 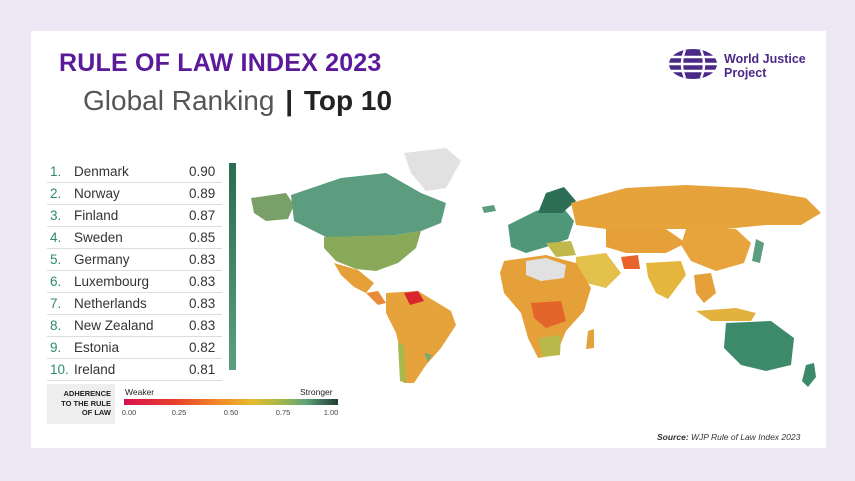 What do you see at coordinates (705, 288) in the screenshot?
I see `southeast-asia-region` at bounding box center [705, 288].